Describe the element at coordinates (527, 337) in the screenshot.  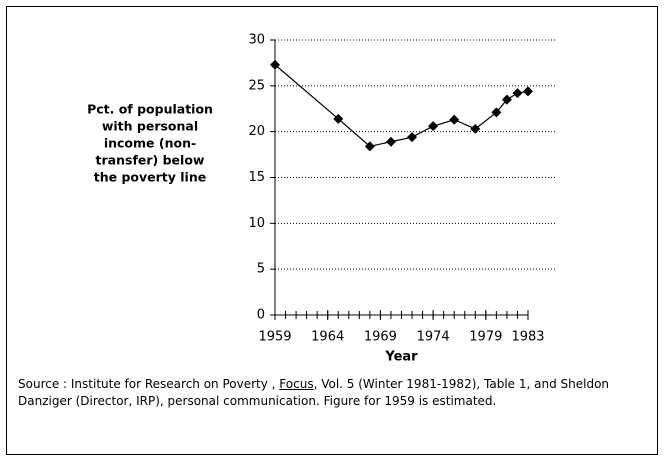
I see `x-tick-label: 1983` at that location.